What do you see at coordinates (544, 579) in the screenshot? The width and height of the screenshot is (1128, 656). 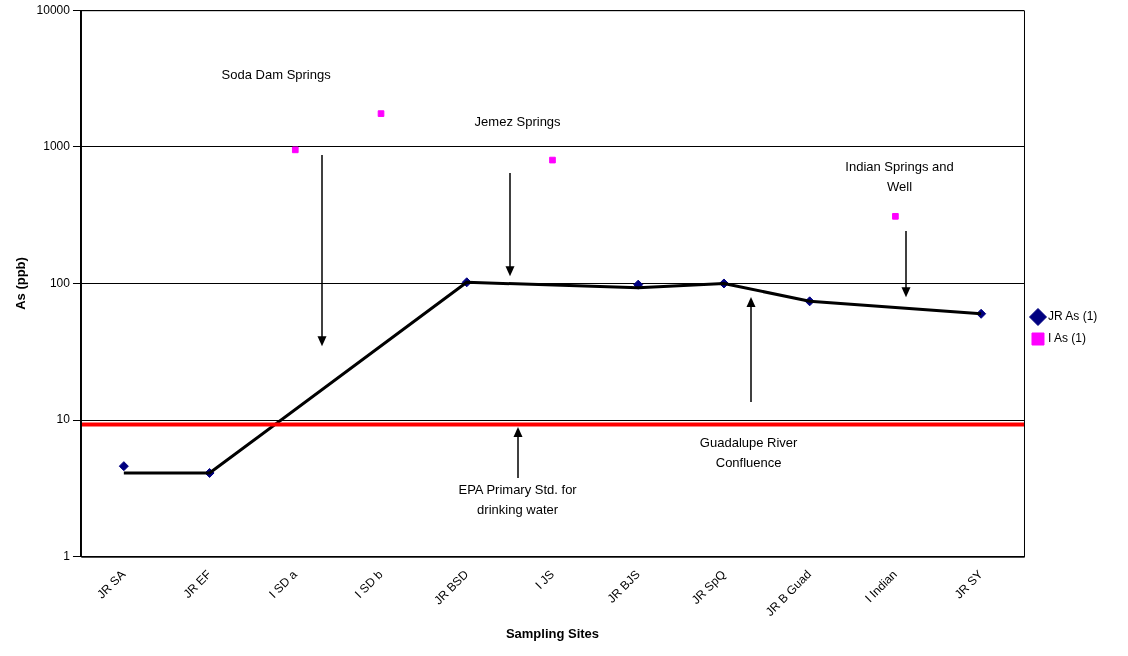 I see `x-tick-label: I JS` at bounding box center [544, 579].